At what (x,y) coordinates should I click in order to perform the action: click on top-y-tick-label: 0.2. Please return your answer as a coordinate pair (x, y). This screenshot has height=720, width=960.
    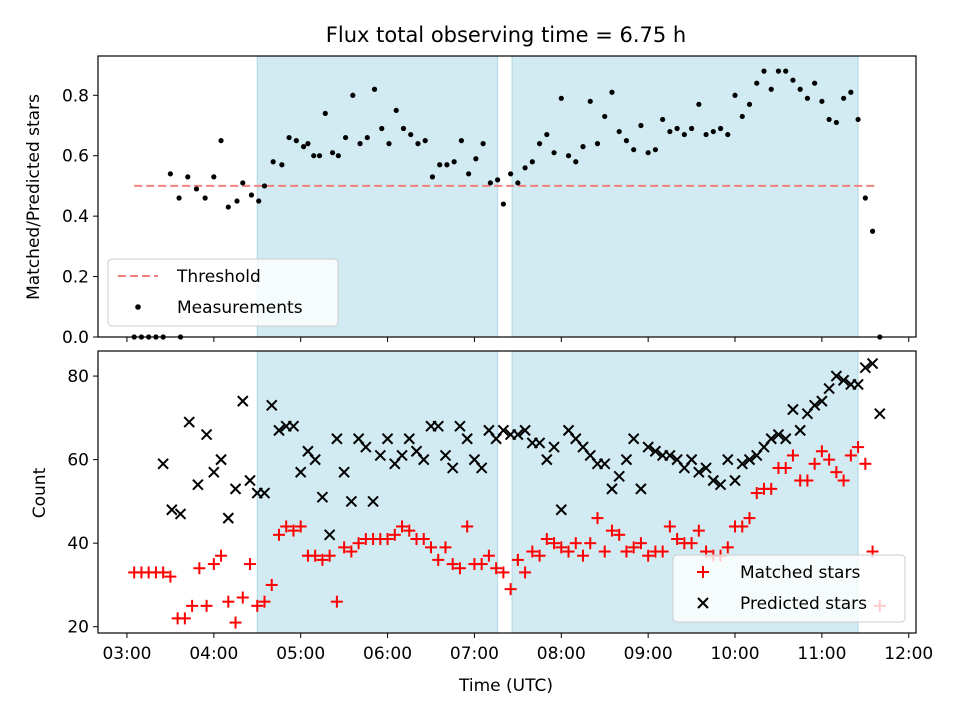
    Looking at the image, I should click on (75, 278).